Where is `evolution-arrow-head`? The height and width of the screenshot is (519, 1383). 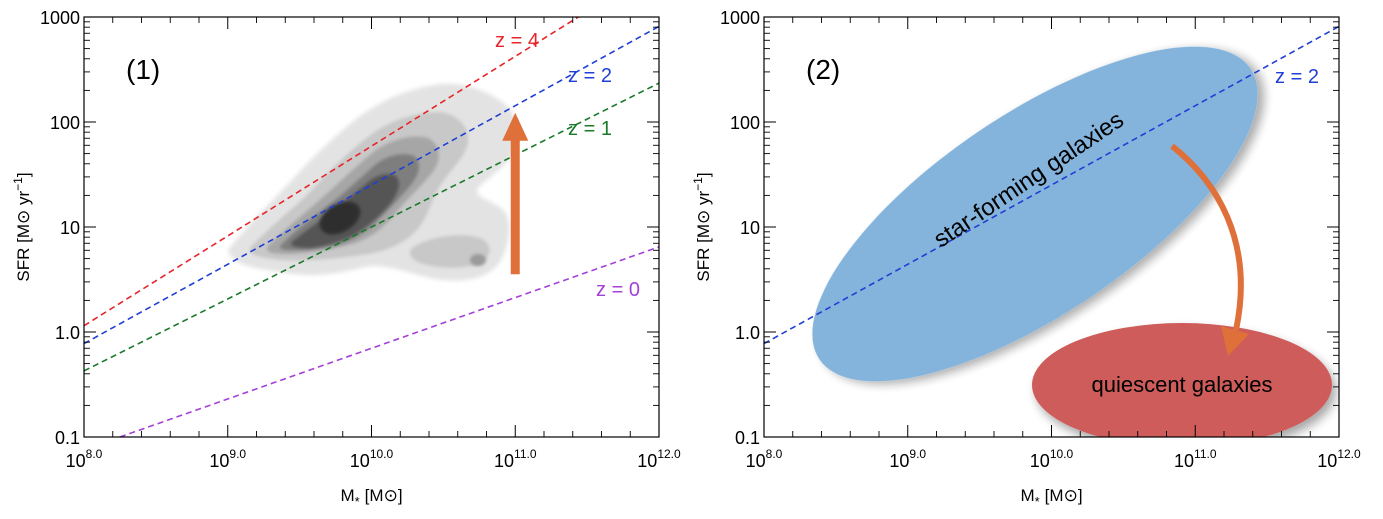
evolution-arrow-head is located at coordinates (515, 126).